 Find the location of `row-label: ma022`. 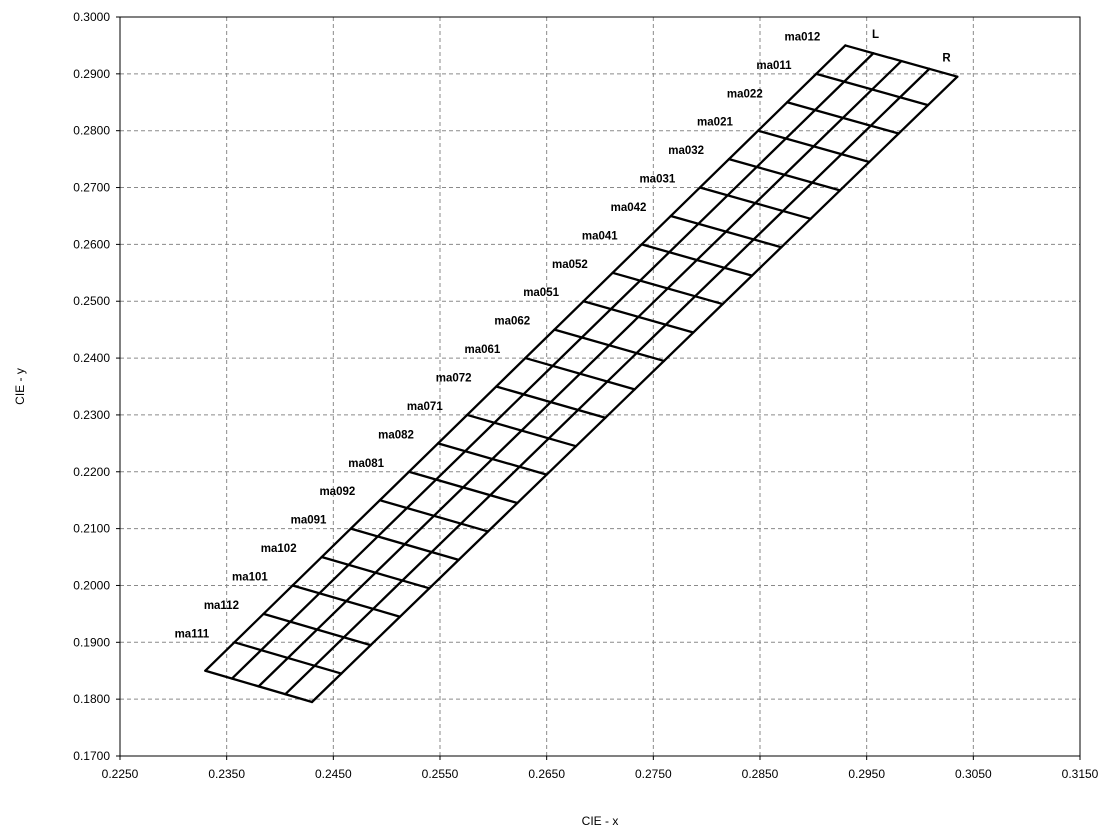

row-label: ma022 is located at coordinates (745, 94).